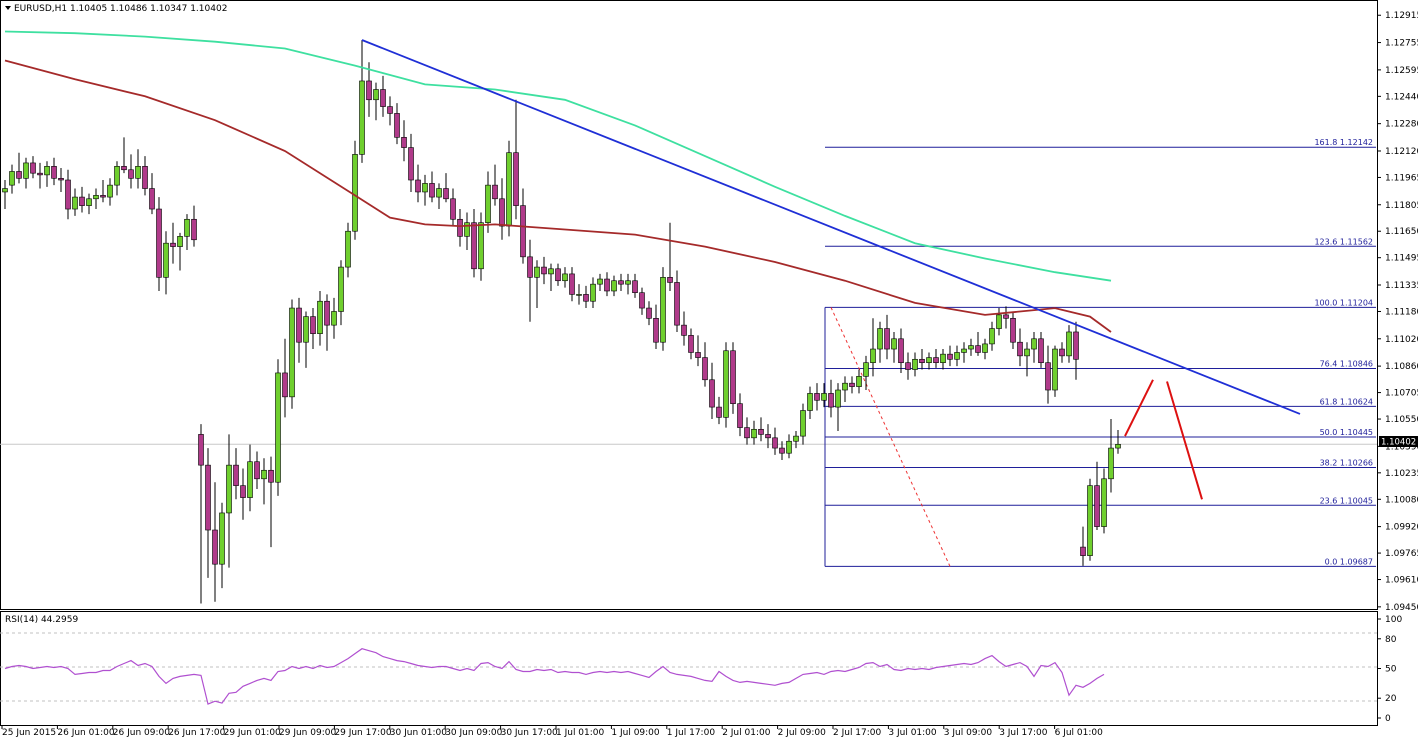 The width and height of the screenshot is (1418, 740). I want to click on price-tick-label: 1.09920, so click(1401, 528).